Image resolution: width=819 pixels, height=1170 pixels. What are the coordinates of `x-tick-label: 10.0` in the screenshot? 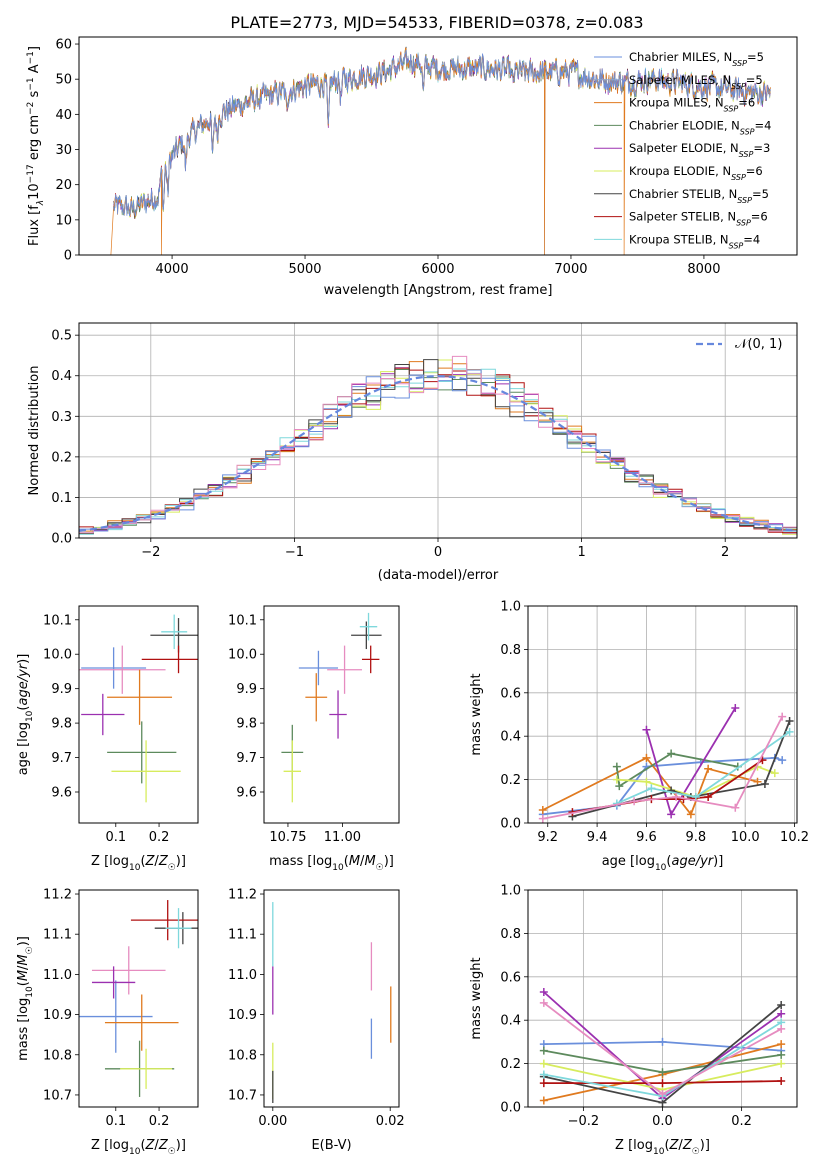 It's located at (745, 837).